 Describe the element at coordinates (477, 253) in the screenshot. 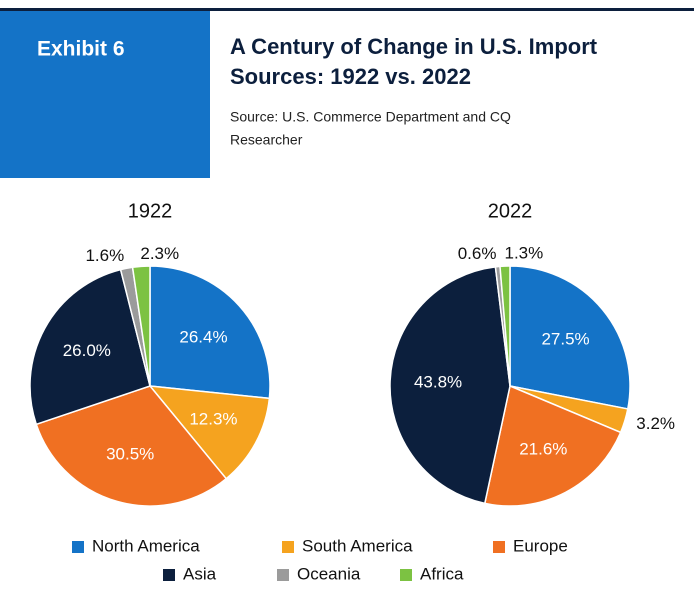

I see `data-label: 0.6%` at that location.